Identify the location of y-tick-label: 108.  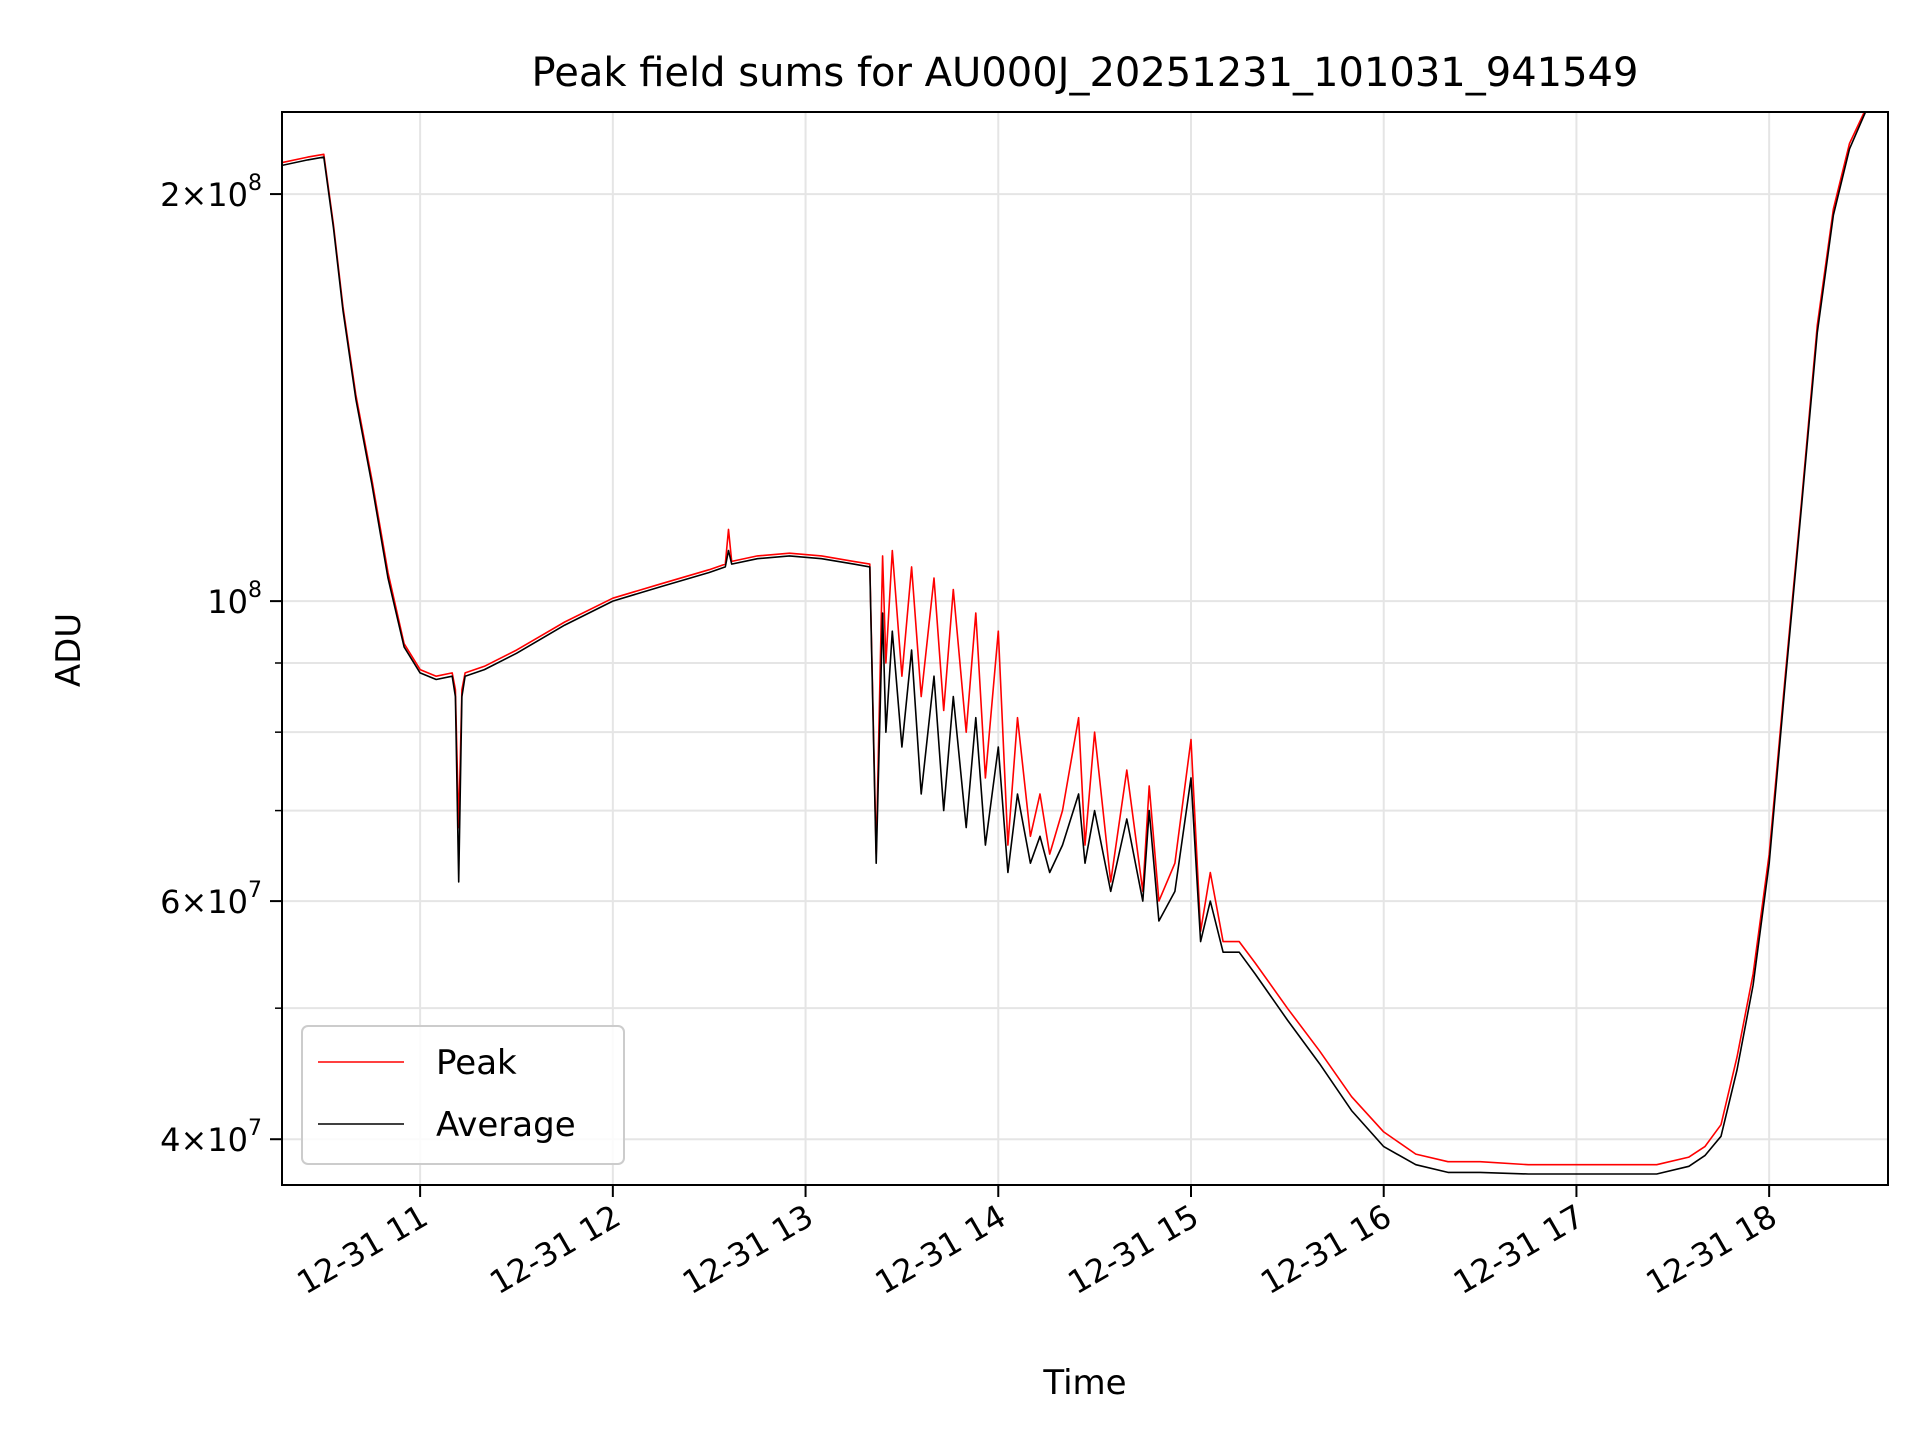
(234, 599).